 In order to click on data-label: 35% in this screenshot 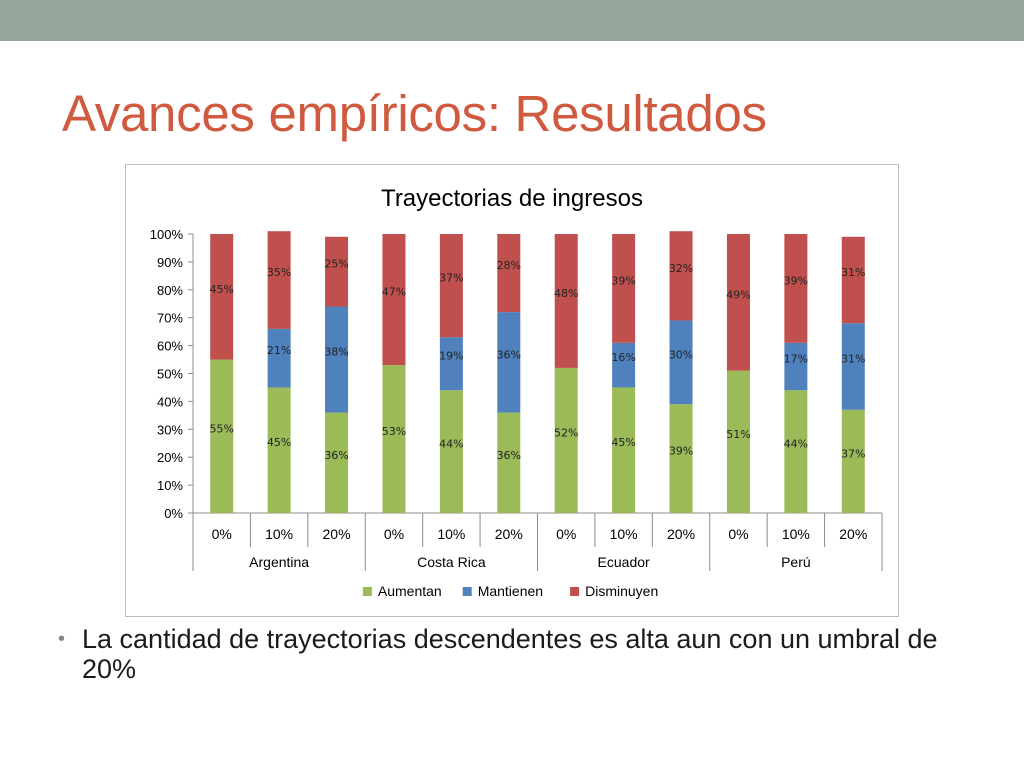, I will do `click(279, 272)`.